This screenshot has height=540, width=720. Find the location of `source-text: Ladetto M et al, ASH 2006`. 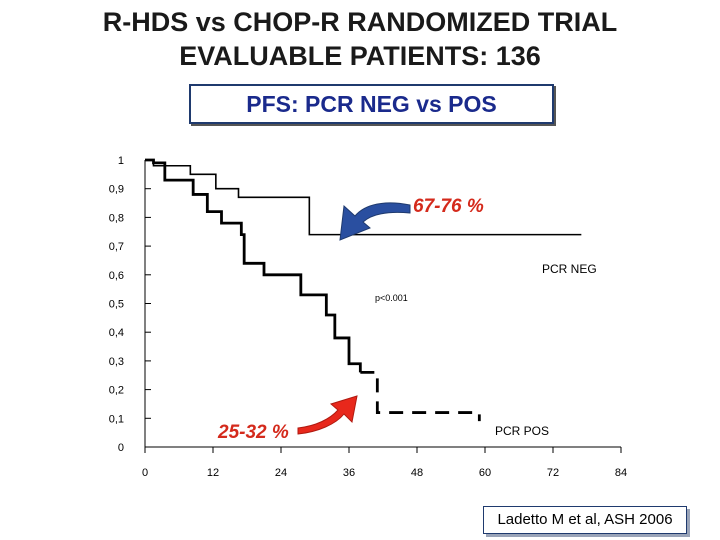

source-text: Ladetto M et al, ASH 2006 is located at coordinates (585, 519).